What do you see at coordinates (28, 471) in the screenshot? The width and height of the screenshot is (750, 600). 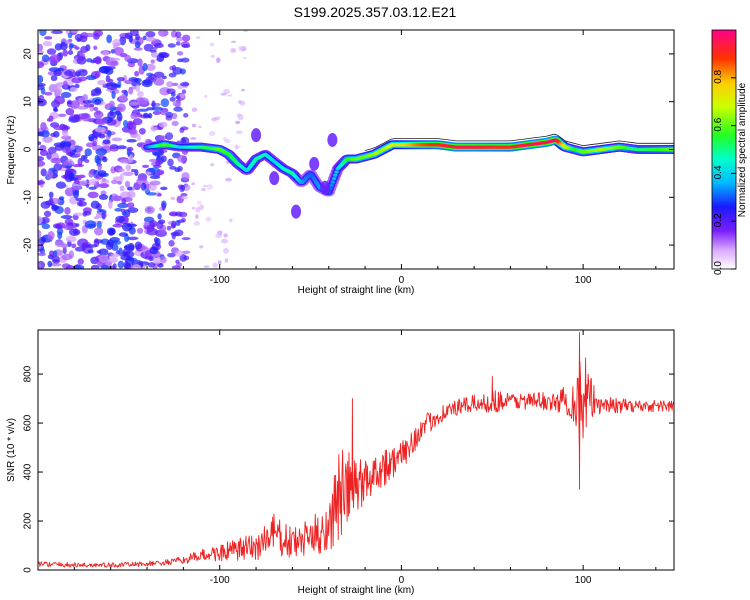 I see `y-tick-label: 400` at bounding box center [28, 471].